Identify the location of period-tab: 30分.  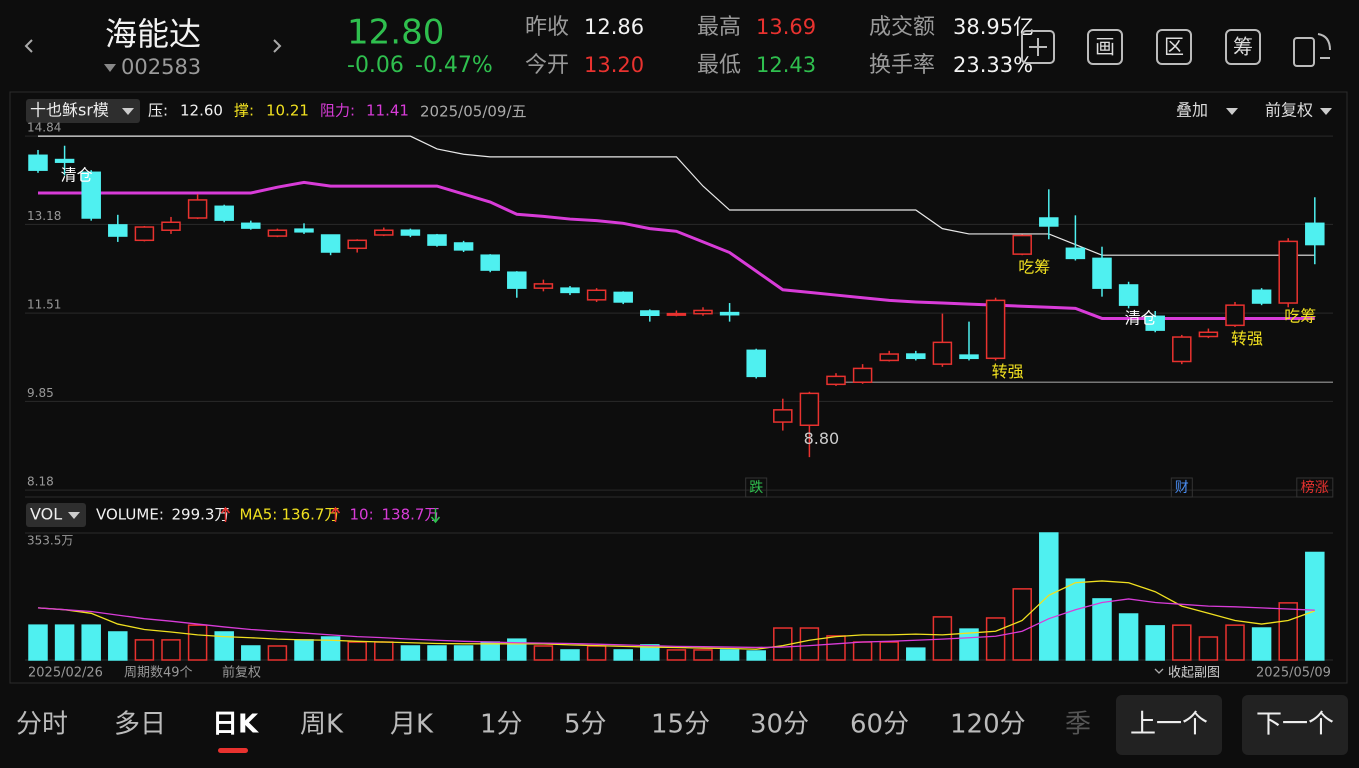
(779, 725).